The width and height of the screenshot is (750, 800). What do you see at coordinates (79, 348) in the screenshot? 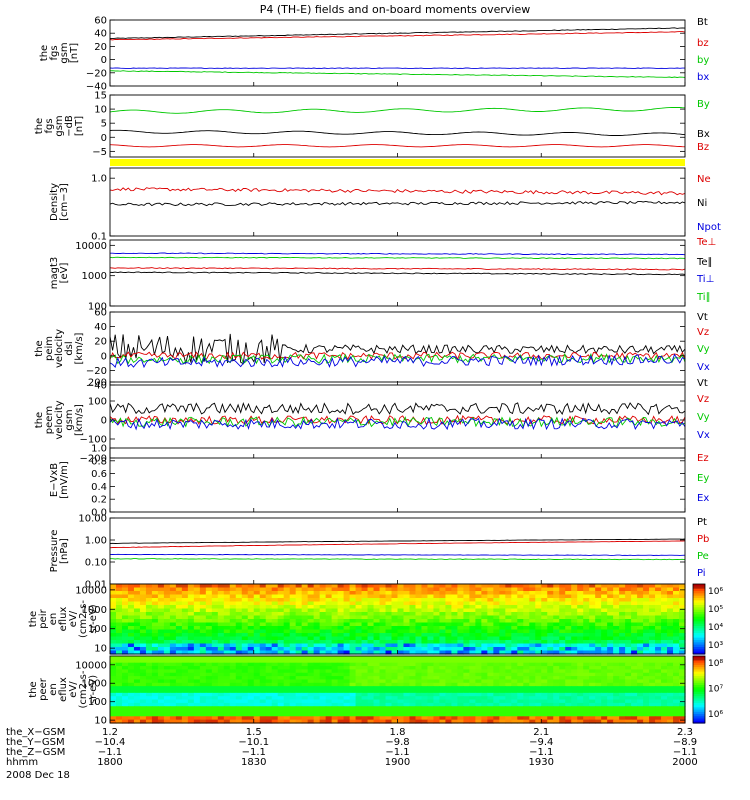
I see `ylabel-p5-4: [km/s]` at bounding box center [79, 348].